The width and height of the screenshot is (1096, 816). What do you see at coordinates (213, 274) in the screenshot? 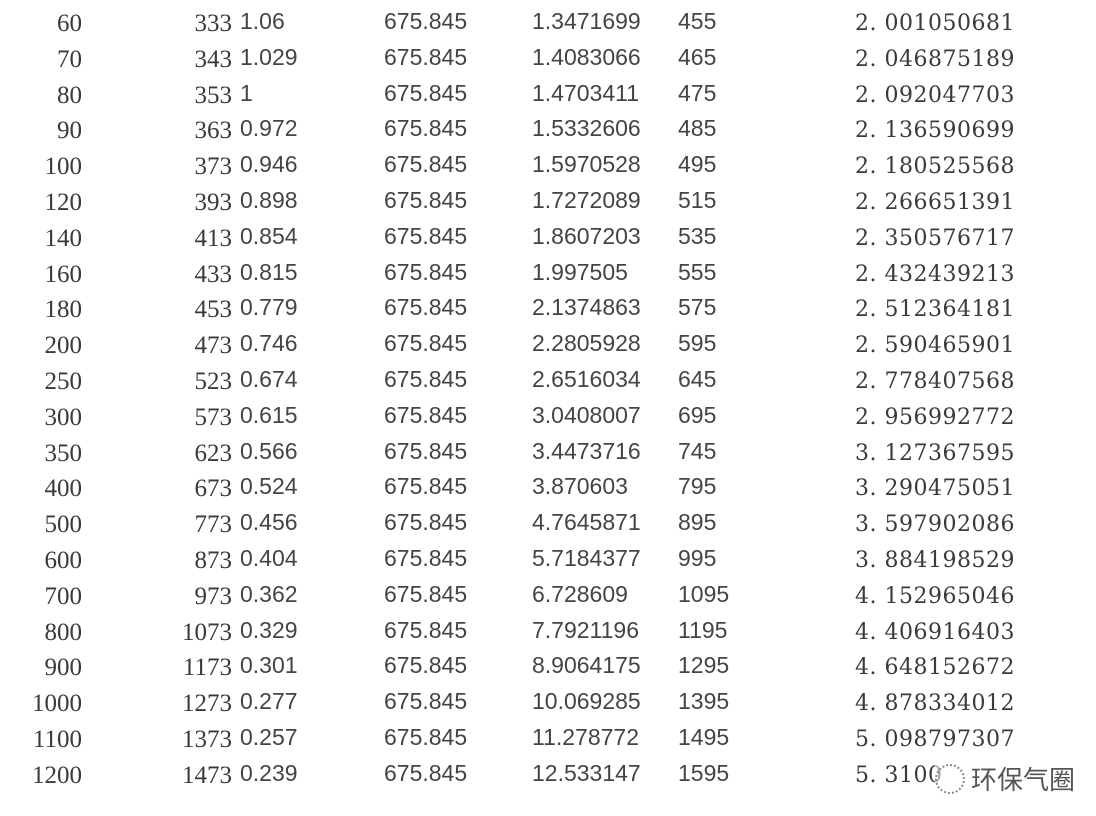
I see `table-cell: 433` at bounding box center [213, 274].